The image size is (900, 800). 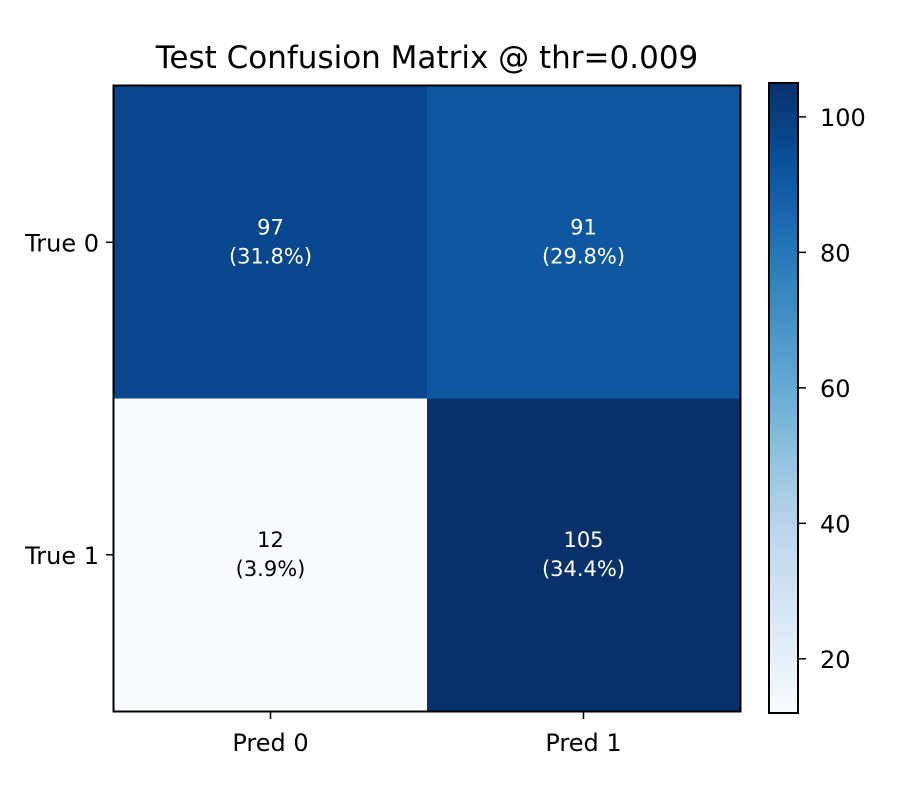 I want to click on colorbar-axis: 20 40 60 80 100, so click(x=832, y=389).